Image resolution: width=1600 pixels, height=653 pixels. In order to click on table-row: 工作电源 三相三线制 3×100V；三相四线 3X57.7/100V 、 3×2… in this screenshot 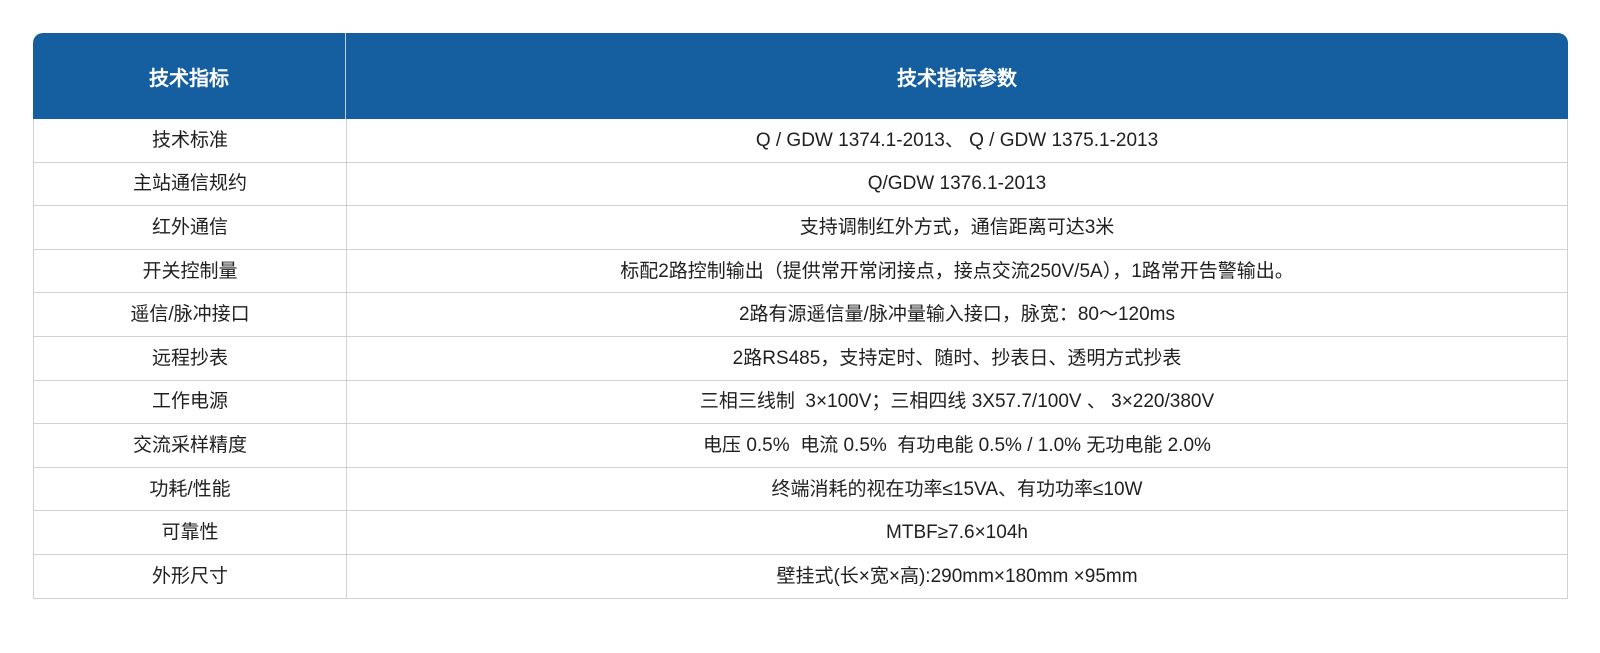, I will do `click(800, 402)`.